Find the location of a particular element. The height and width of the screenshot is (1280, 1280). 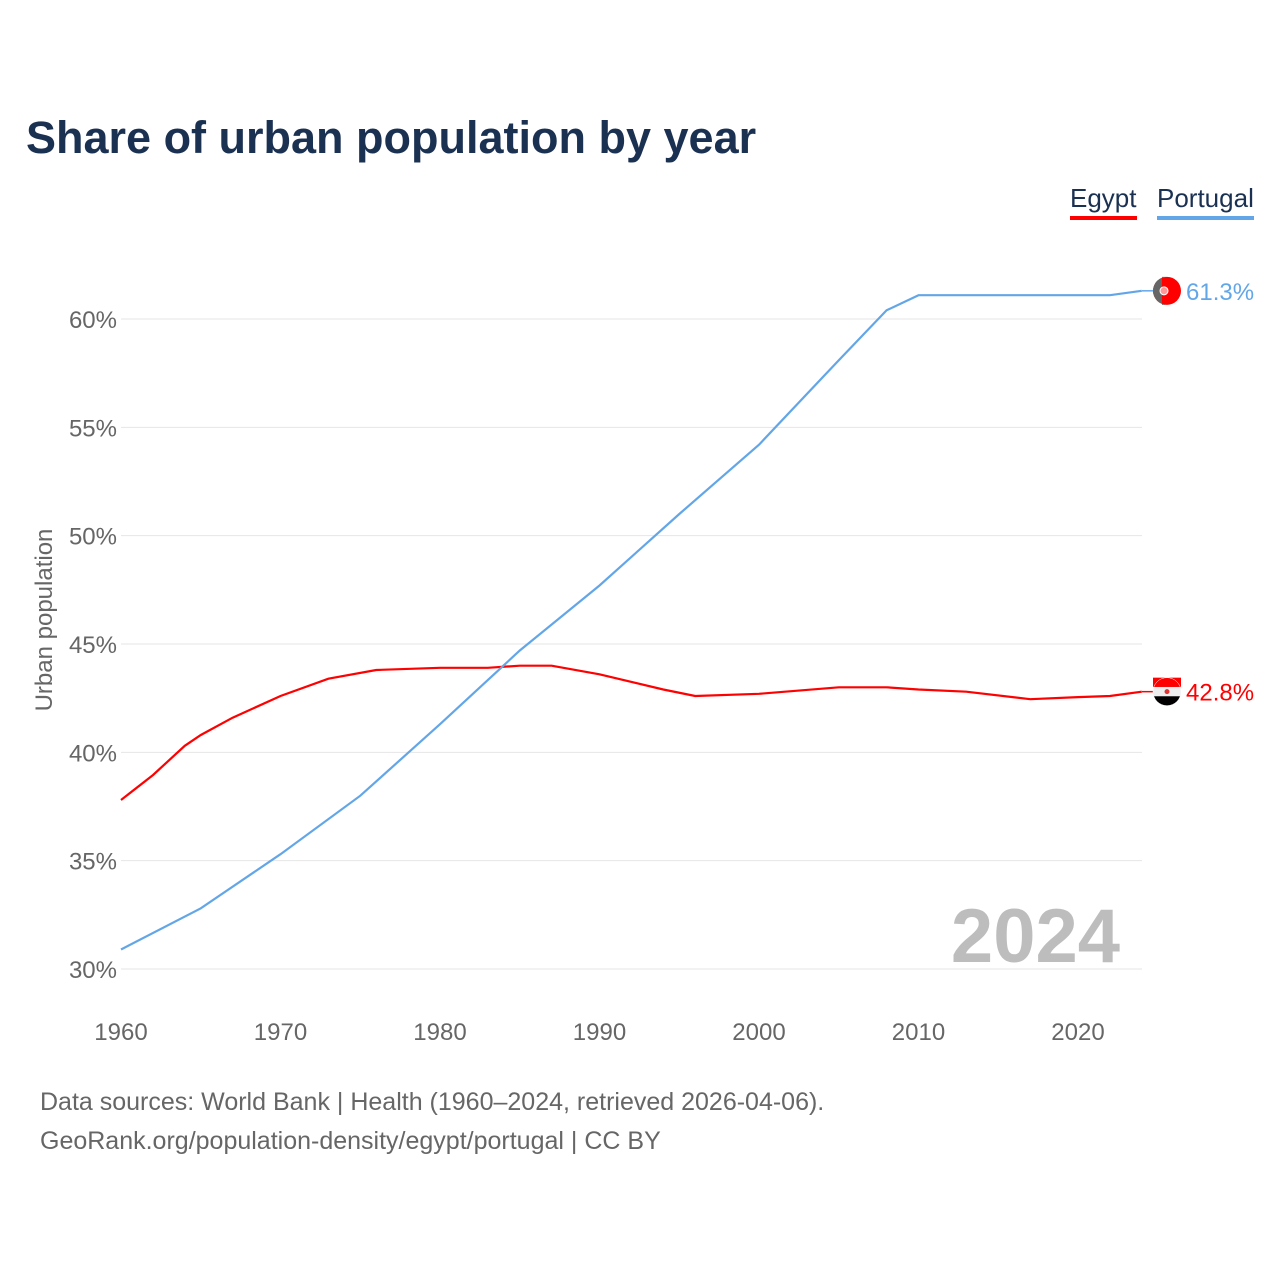

series-line-egypt is located at coordinates (631, 732).